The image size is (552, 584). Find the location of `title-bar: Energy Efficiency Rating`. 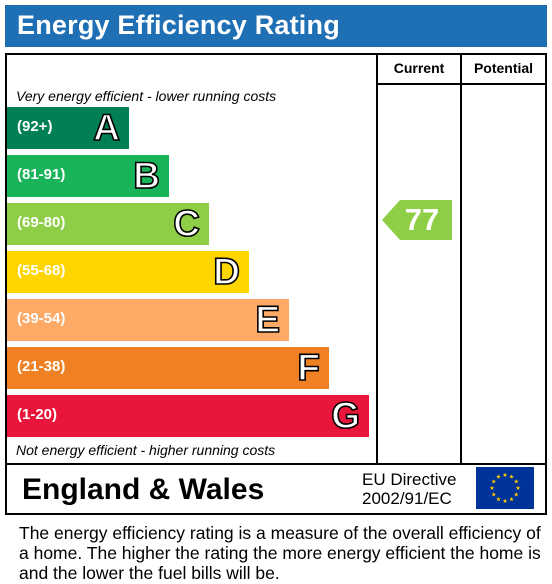

title-bar: Energy Efficiency Rating is located at coordinates (276, 26).